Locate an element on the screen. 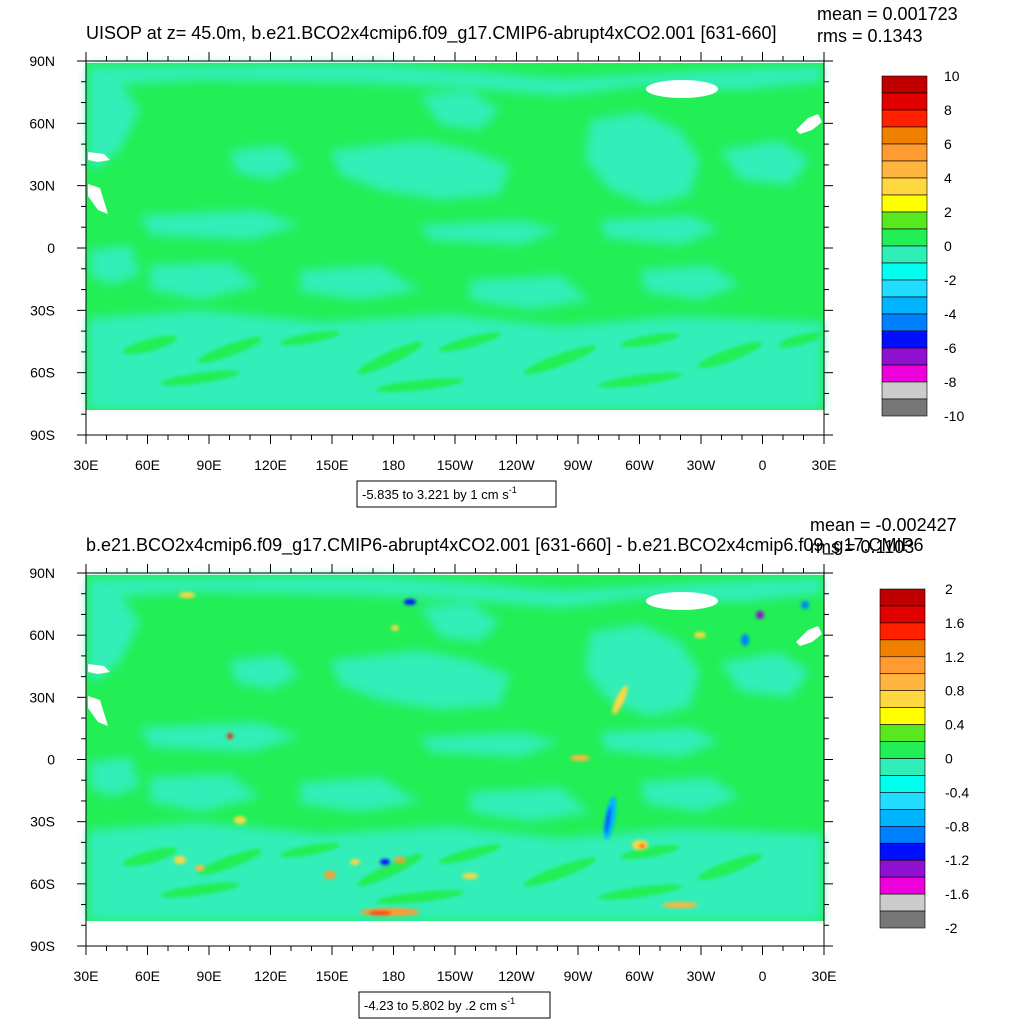 Image resolution: width=1024 pixels, height=1024 pixels. colorbar-label: 6 is located at coordinates (948, 144).